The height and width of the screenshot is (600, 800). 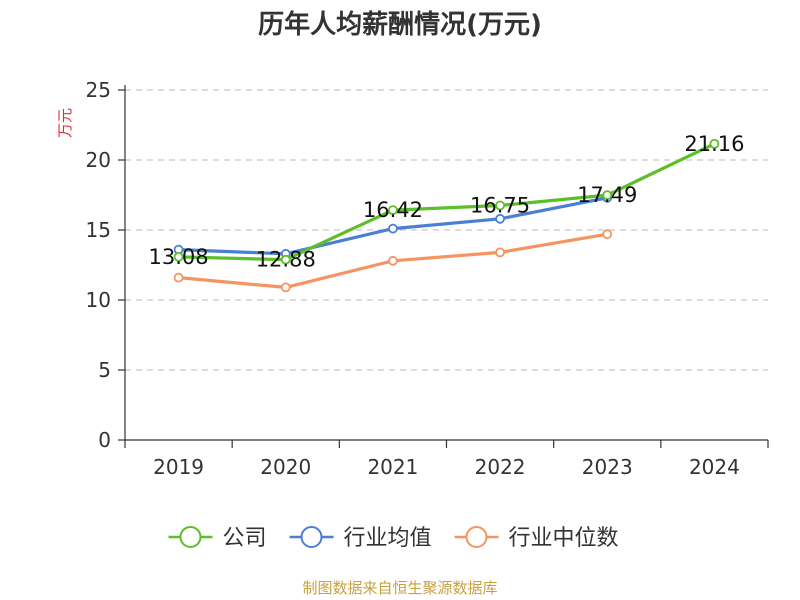 I want to click on point-1-2021, so click(x=393, y=228).